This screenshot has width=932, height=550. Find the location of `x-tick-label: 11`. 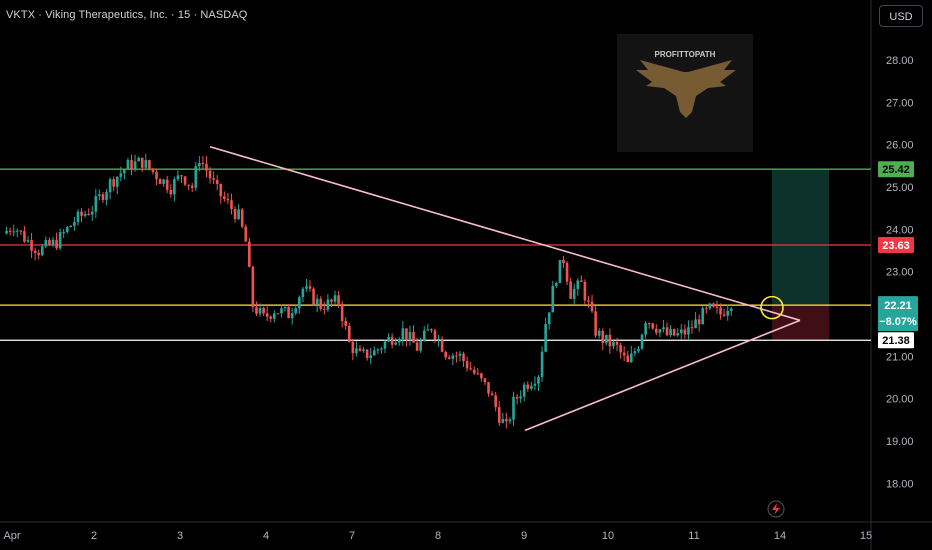

x-tick-label: 11 is located at coordinates (693, 536).